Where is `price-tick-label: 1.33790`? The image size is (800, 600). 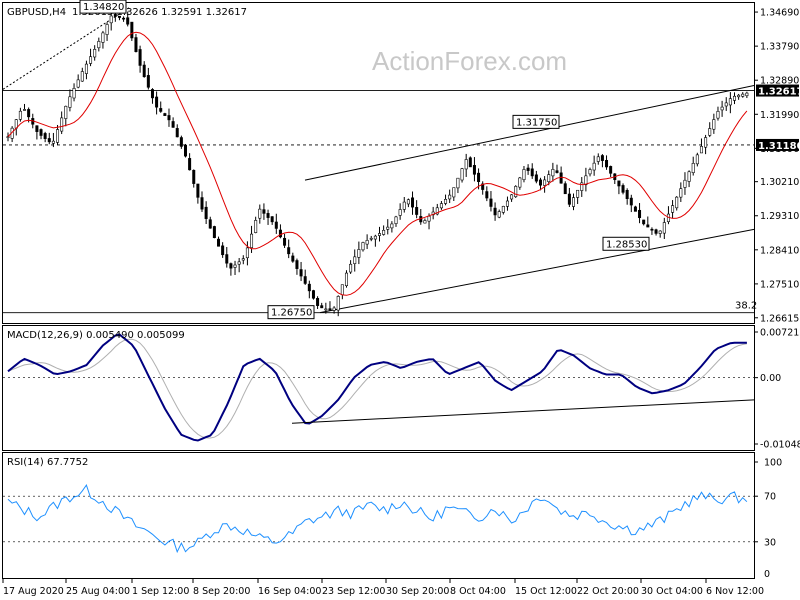 price-tick-label: 1.33790 is located at coordinates (779, 47).